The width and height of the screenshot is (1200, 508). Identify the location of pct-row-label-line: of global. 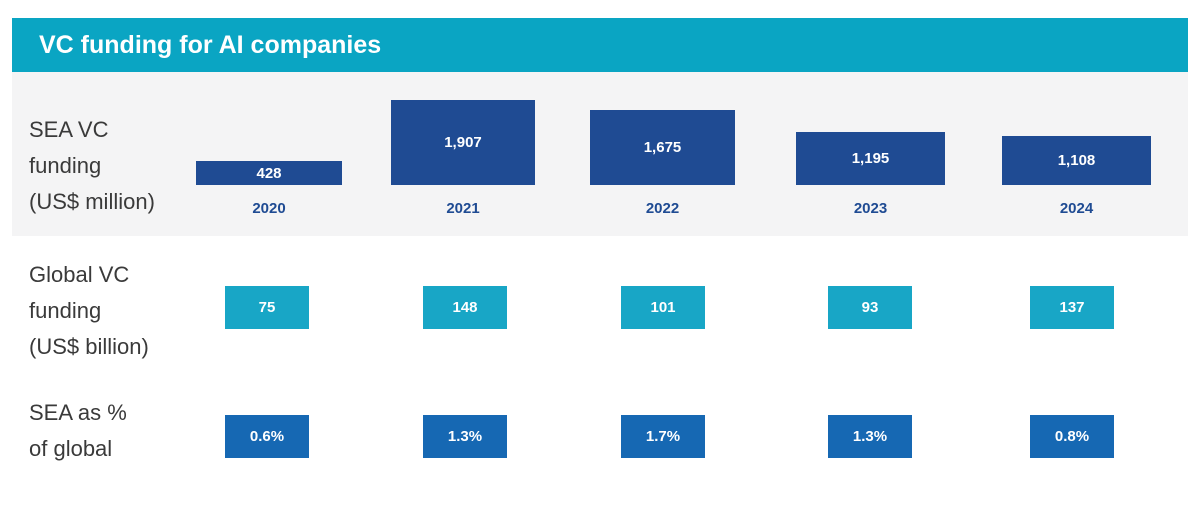
(71, 448).